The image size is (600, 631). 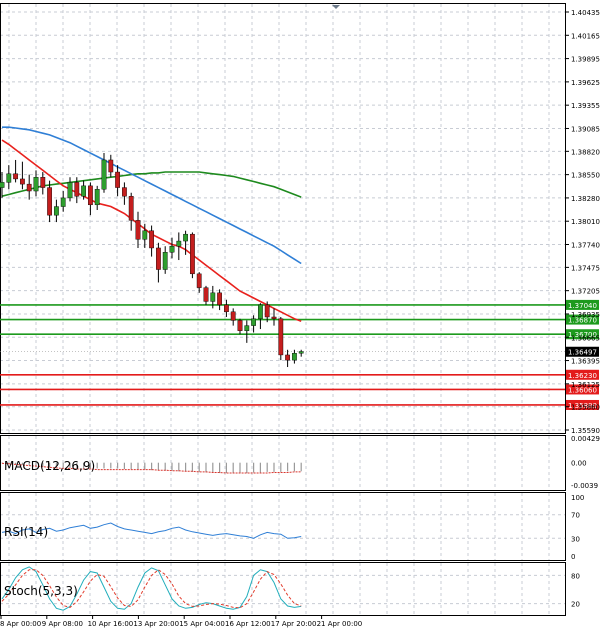 I want to click on rsi-line, so click(x=151, y=530).